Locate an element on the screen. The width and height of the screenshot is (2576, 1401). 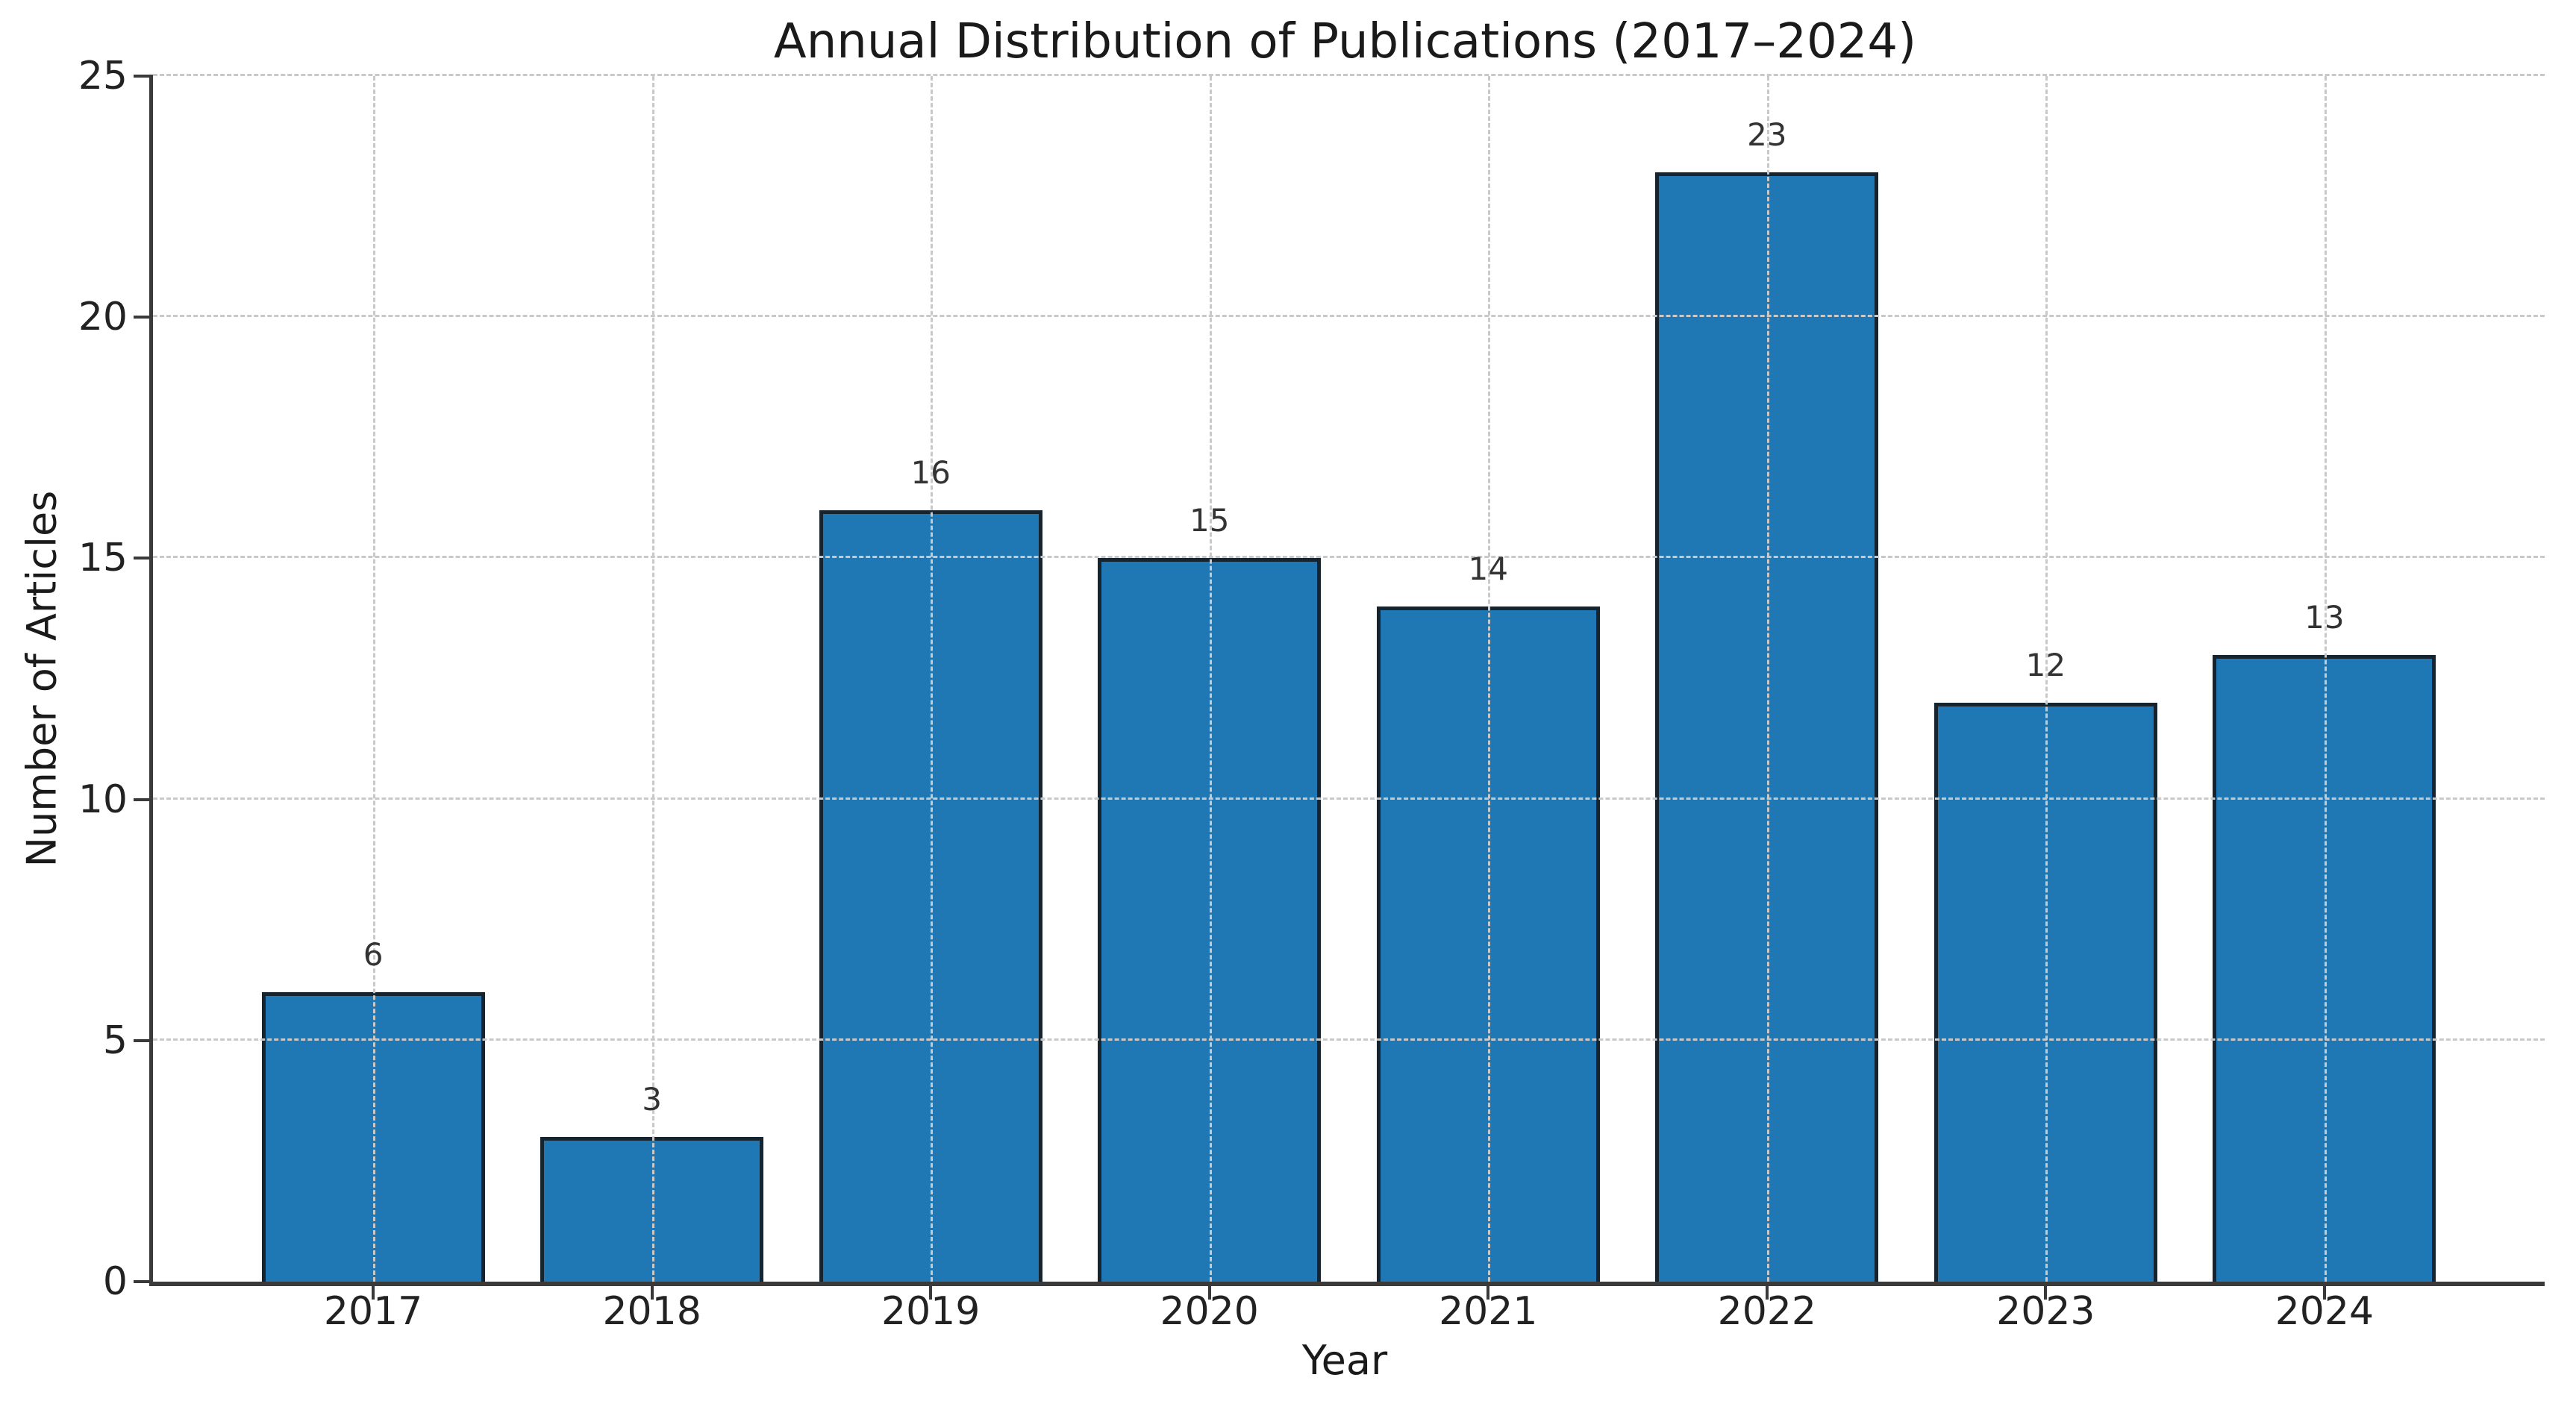
bar-value-label-2022: 23 is located at coordinates (1767, 135).